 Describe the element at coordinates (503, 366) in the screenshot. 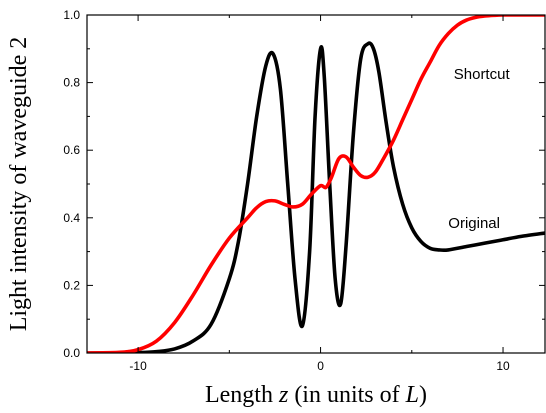

I see `x-tick-label: 10` at that location.